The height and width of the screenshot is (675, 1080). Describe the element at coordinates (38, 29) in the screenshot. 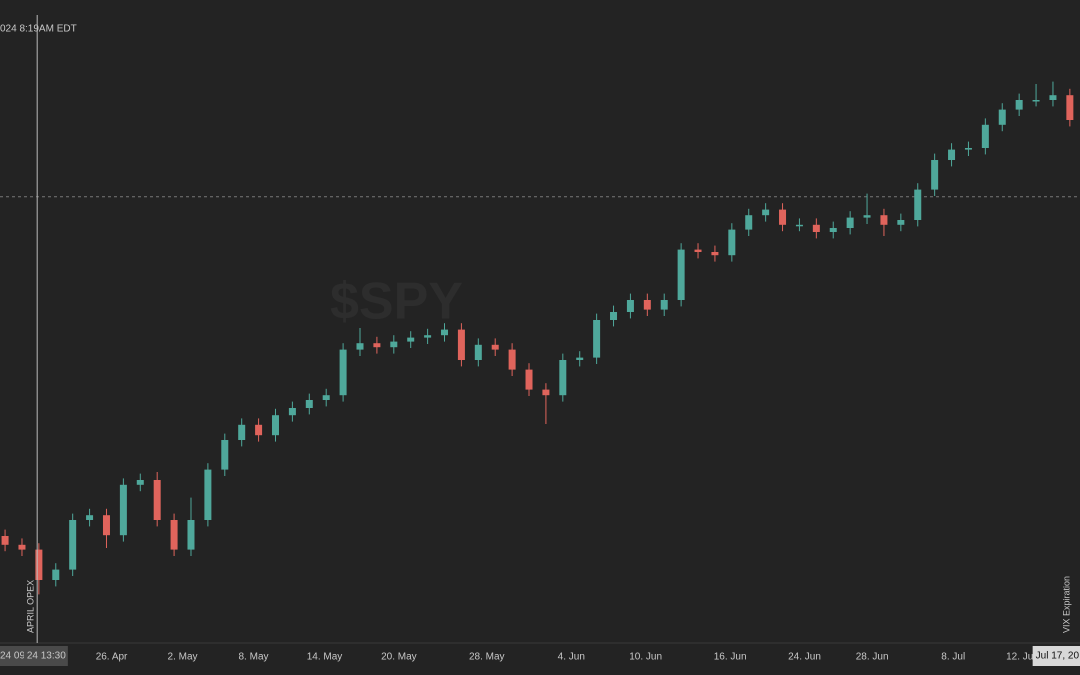

I see `timestamp: 024 8:19AM EDT` at that location.